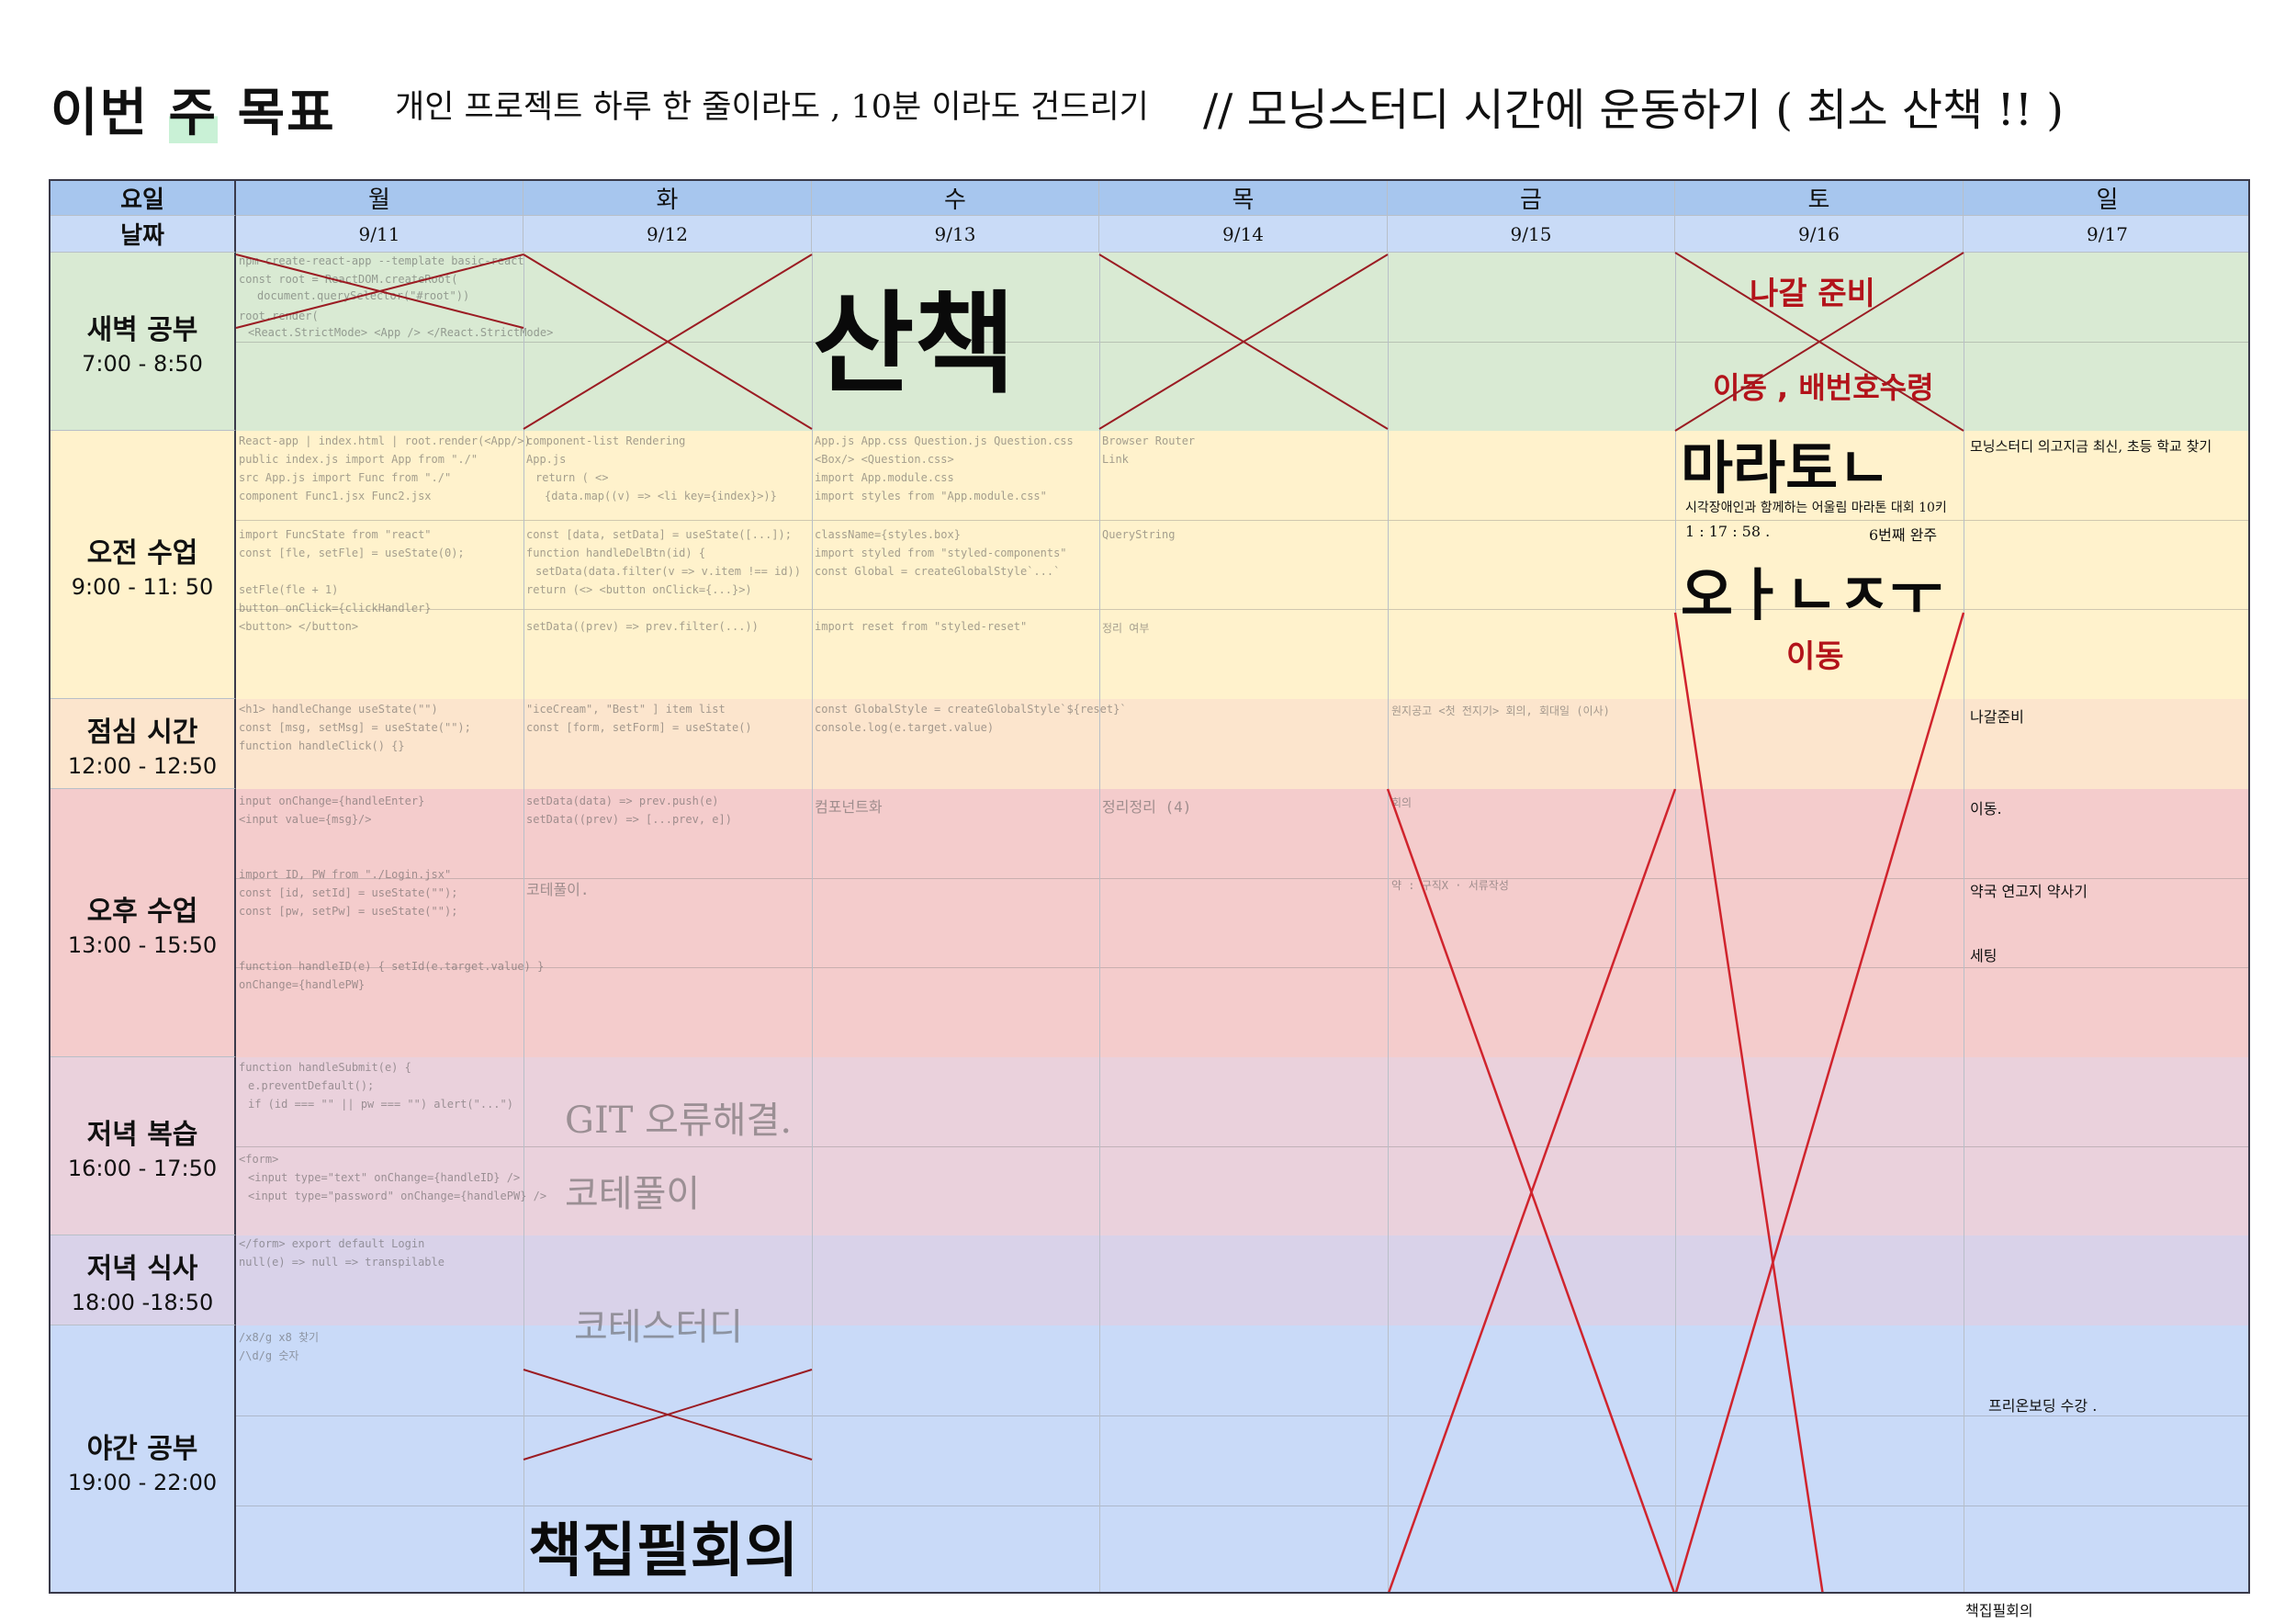 This screenshot has height=1624, width=2296. Describe the element at coordinates (143, 198) in the screenshot. I see `day-header-label: 요일` at that location.